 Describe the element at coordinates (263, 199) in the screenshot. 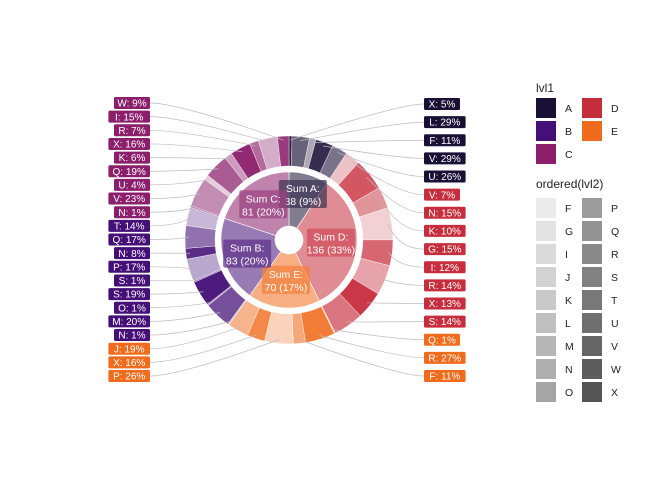

I see `inner-label-name: Sum C:` at that location.